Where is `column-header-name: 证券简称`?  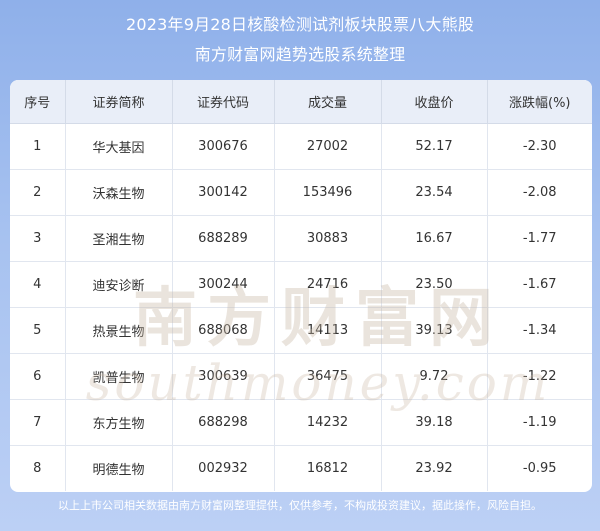 column-header-name: 证券简称 is located at coordinates (119, 102).